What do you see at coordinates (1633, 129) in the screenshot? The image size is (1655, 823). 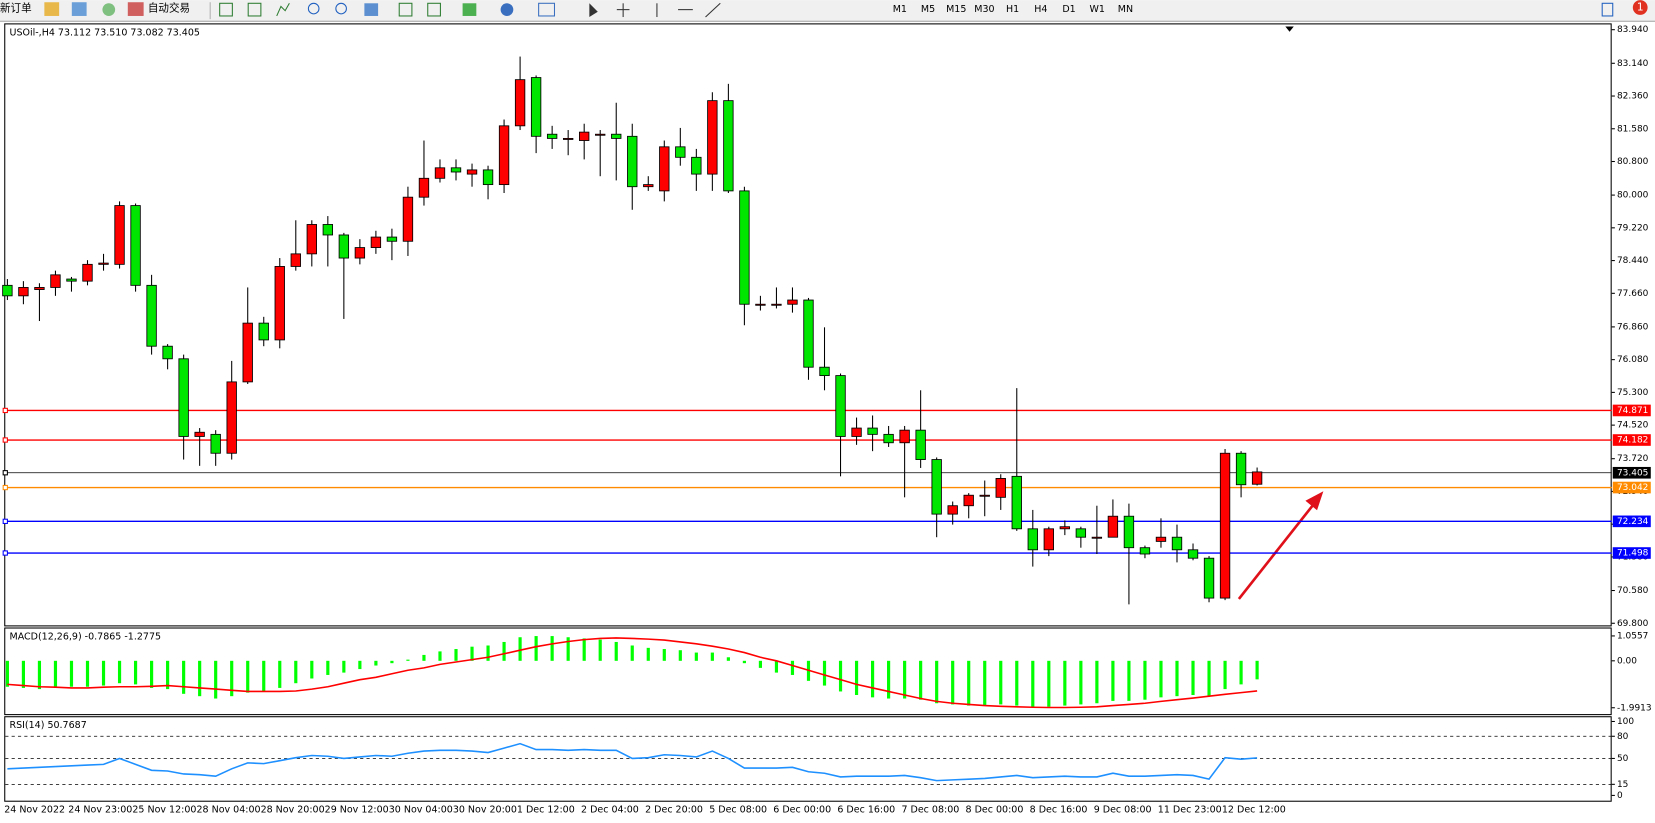 I see `y-tick-label: 81.580` at bounding box center [1633, 129].